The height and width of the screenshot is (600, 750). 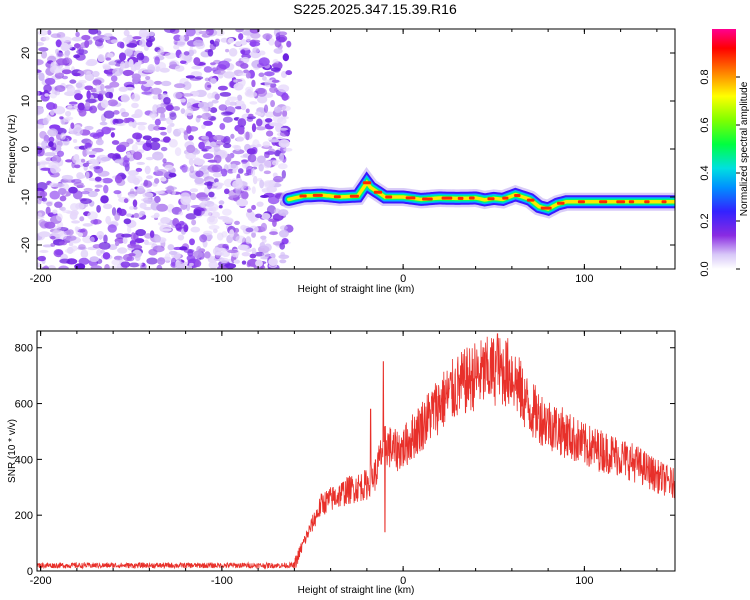 I want to click on snr-y-tick-label: 200, so click(x=24, y=516).